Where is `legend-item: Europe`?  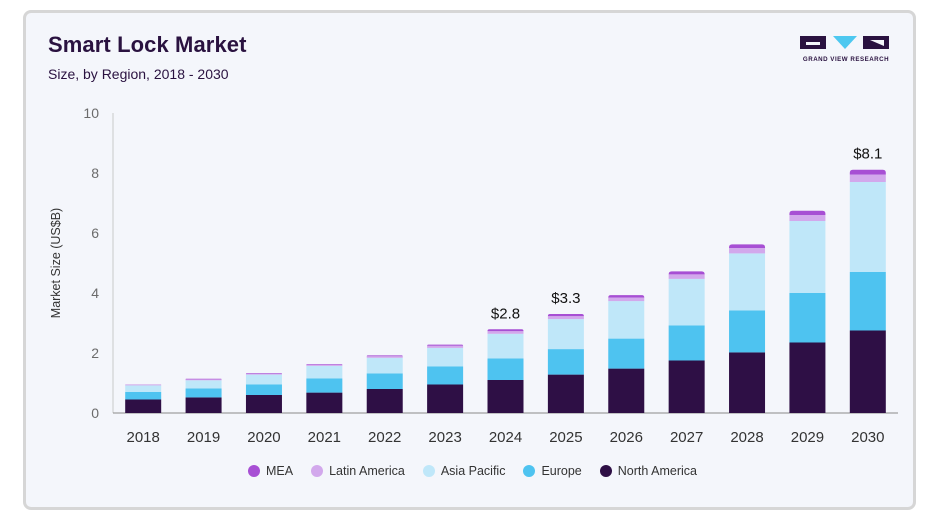 legend-item: Europe is located at coordinates (552, 471).